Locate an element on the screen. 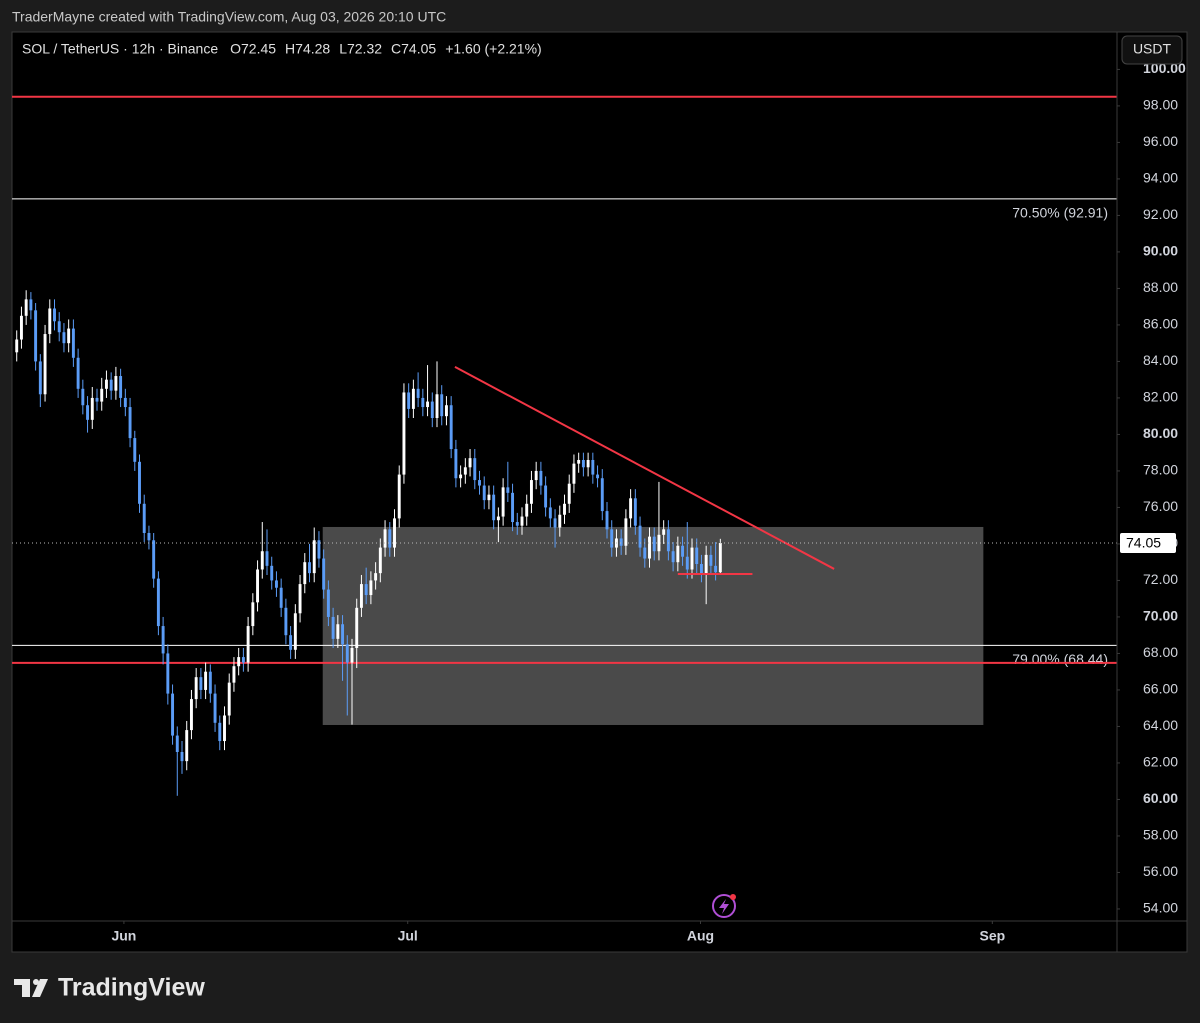 Image resolution: width=1200 pixels, height=1023 pixels. zone is located at coordinates (653, 625).